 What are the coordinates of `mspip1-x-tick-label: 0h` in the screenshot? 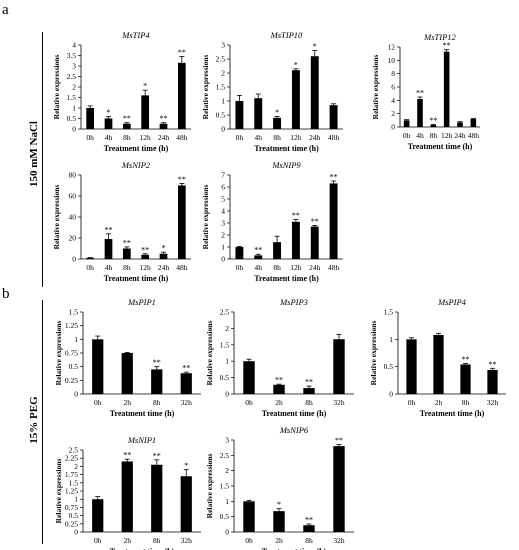 It's located at (98, 402).